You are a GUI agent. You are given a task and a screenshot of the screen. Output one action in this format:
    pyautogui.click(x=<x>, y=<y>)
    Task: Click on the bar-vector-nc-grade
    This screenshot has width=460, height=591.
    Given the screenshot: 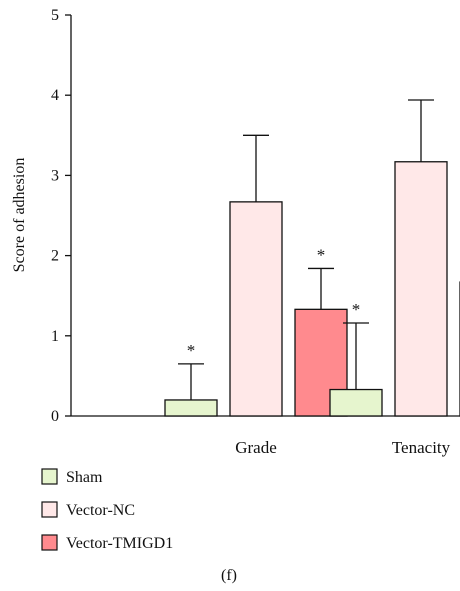 What is the action you would take?
    pyautogui.click(x=256, y=309)
    